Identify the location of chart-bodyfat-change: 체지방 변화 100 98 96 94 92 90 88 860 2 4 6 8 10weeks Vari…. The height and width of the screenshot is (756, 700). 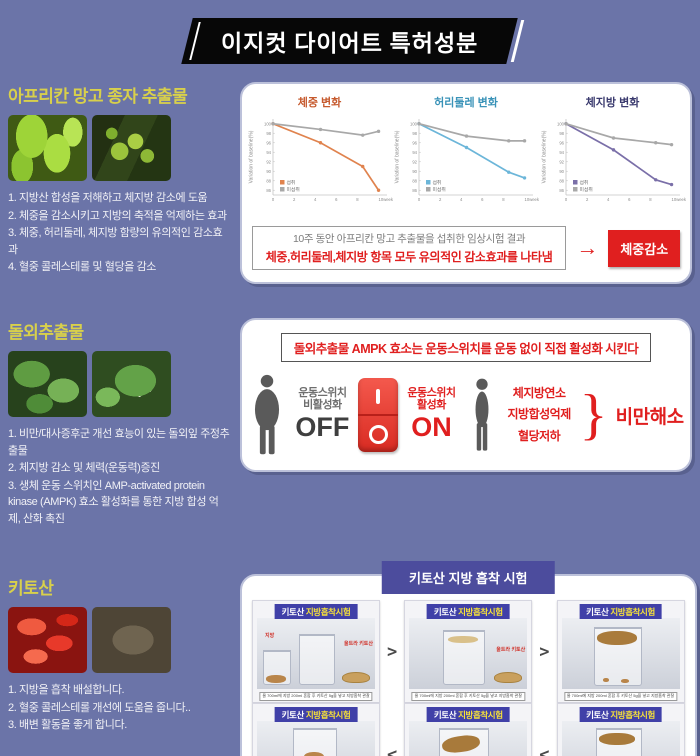
(614, 157).